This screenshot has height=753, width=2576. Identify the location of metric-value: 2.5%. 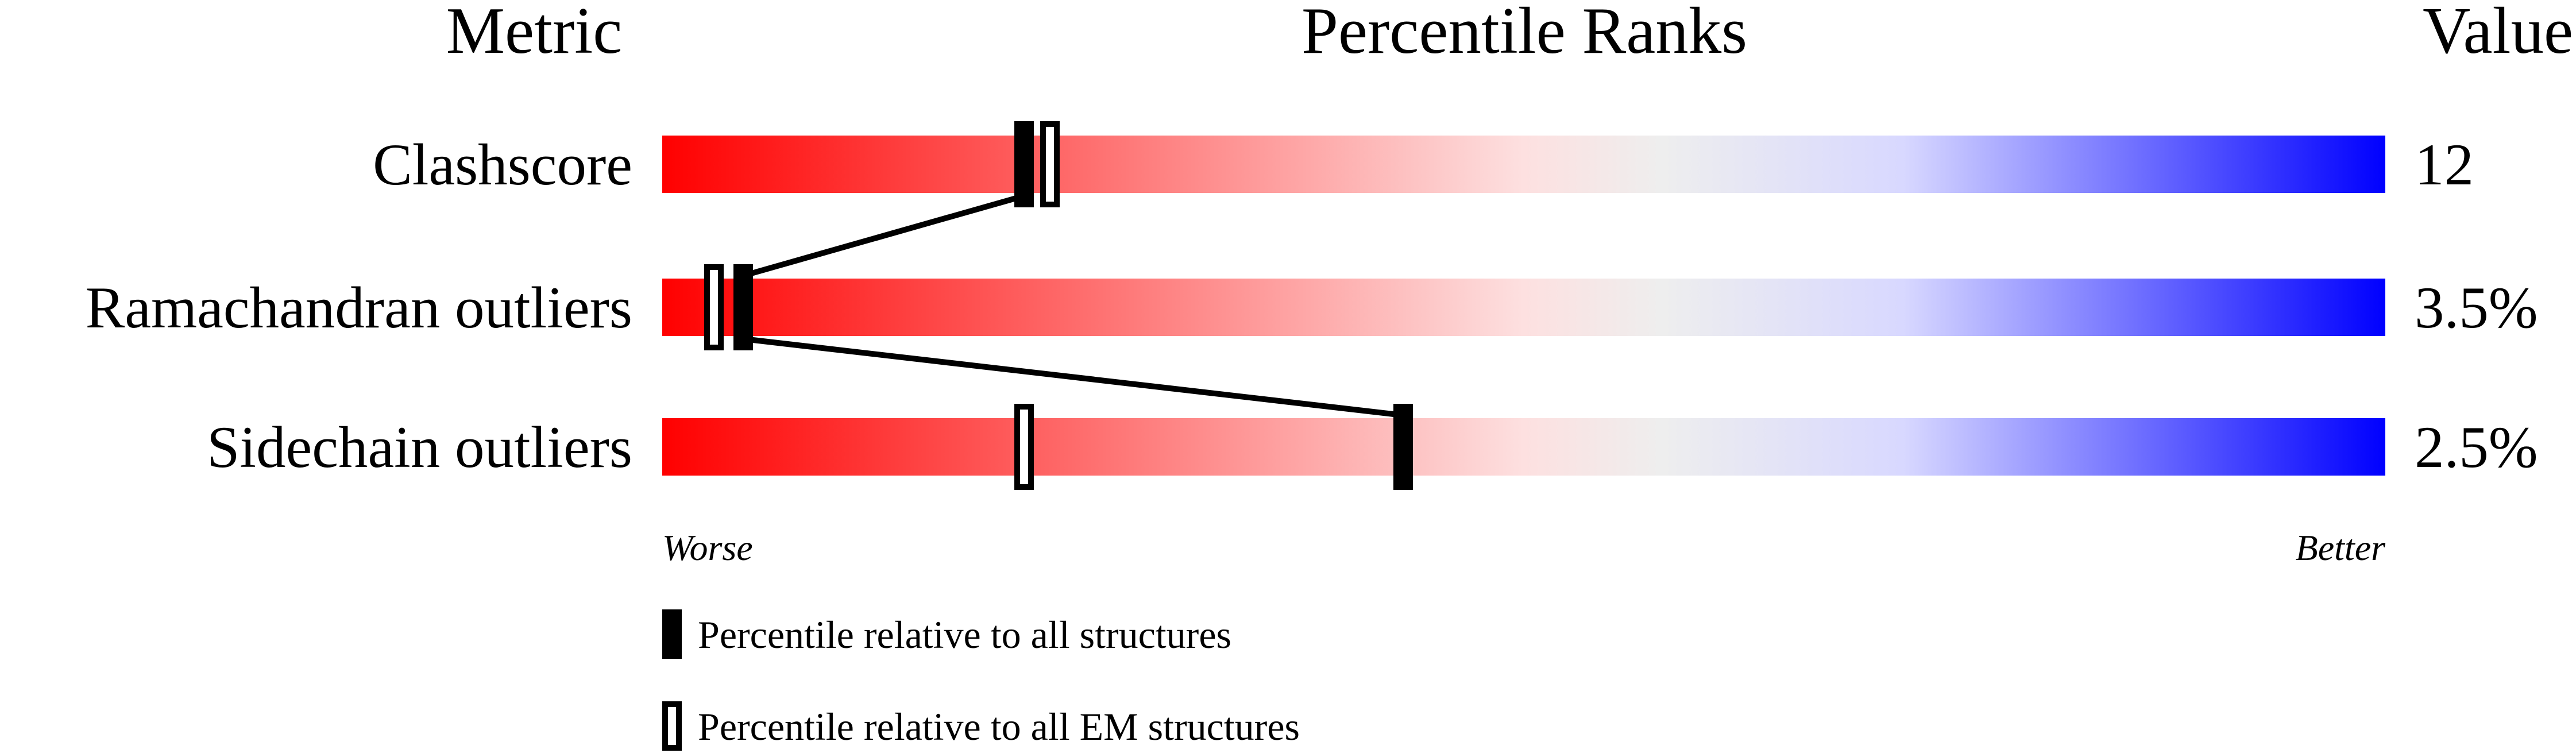
(2476, 448).